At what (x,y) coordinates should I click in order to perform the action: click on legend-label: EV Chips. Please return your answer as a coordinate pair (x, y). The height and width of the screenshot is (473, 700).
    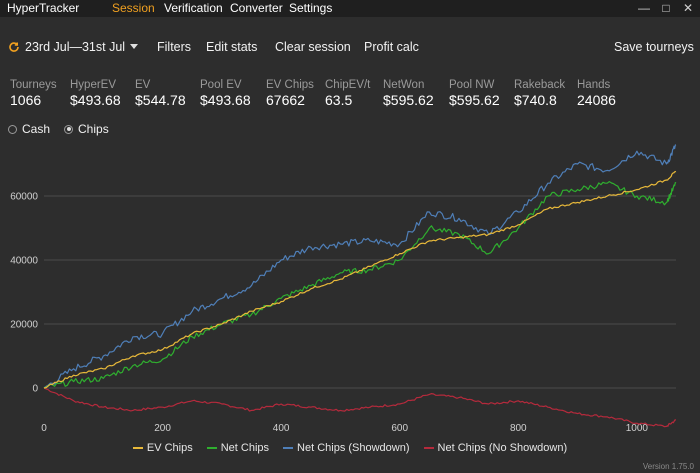
    Looking at the image, I should click on (169, 448).